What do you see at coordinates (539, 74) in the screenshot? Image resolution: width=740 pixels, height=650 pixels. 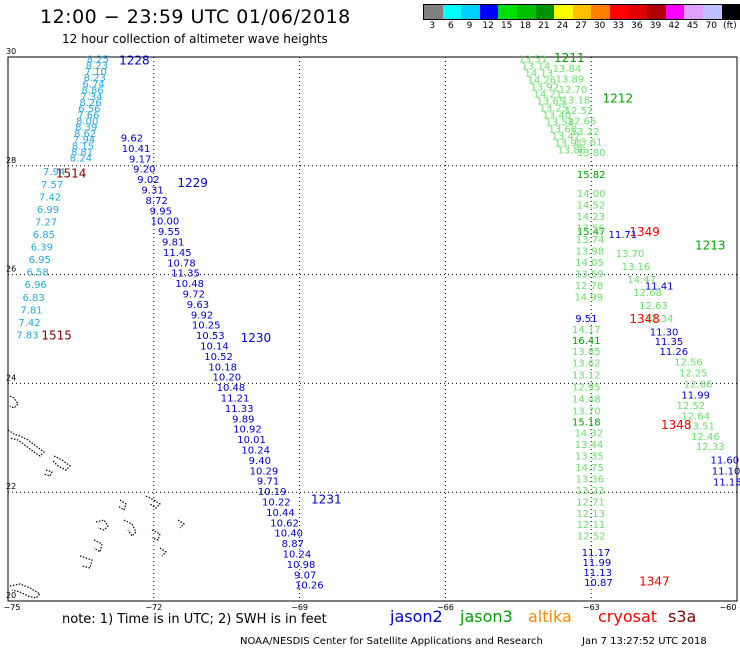 I see `wave-height-label: 14.13` at bounding box center [539, 74].